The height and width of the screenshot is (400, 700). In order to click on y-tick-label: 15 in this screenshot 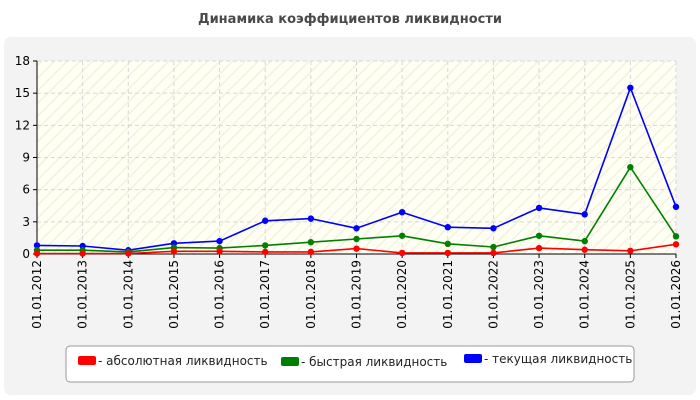, I will do `click(22, 93)`.